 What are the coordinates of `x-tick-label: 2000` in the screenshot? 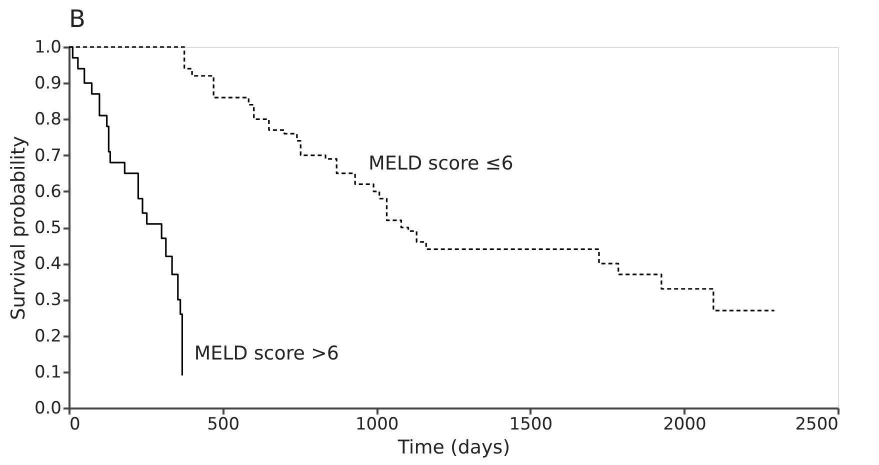 It's located at (684, 424).